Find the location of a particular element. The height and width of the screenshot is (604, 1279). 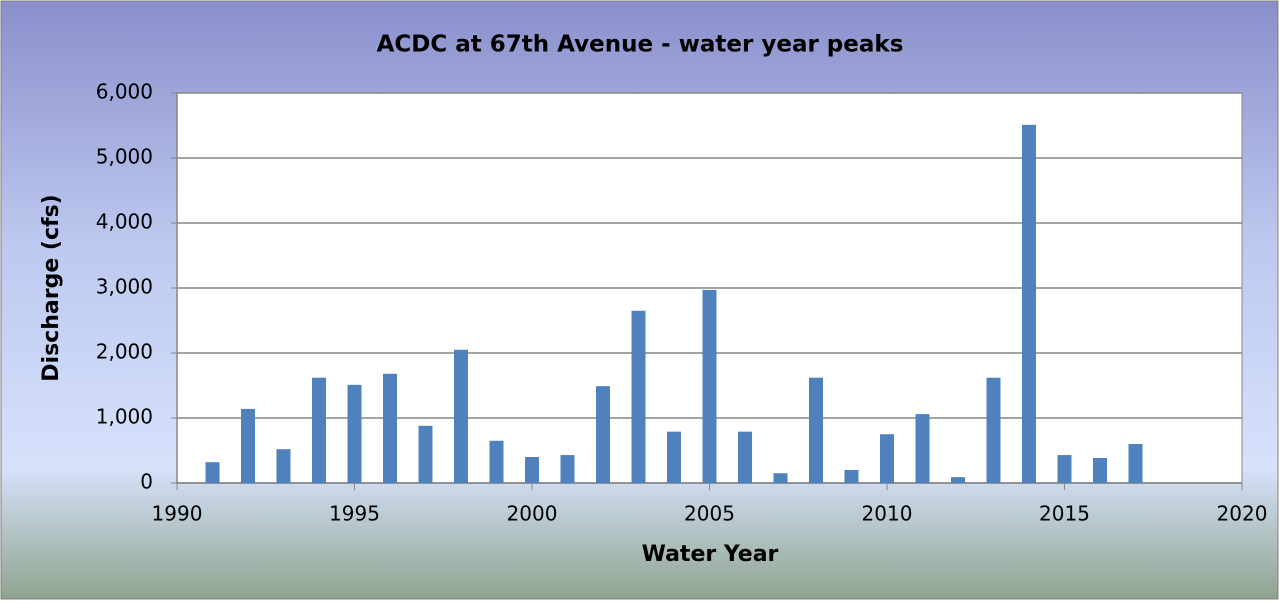

y-axis-title: Discharge (cfs) is located at coordinates (51, 287).